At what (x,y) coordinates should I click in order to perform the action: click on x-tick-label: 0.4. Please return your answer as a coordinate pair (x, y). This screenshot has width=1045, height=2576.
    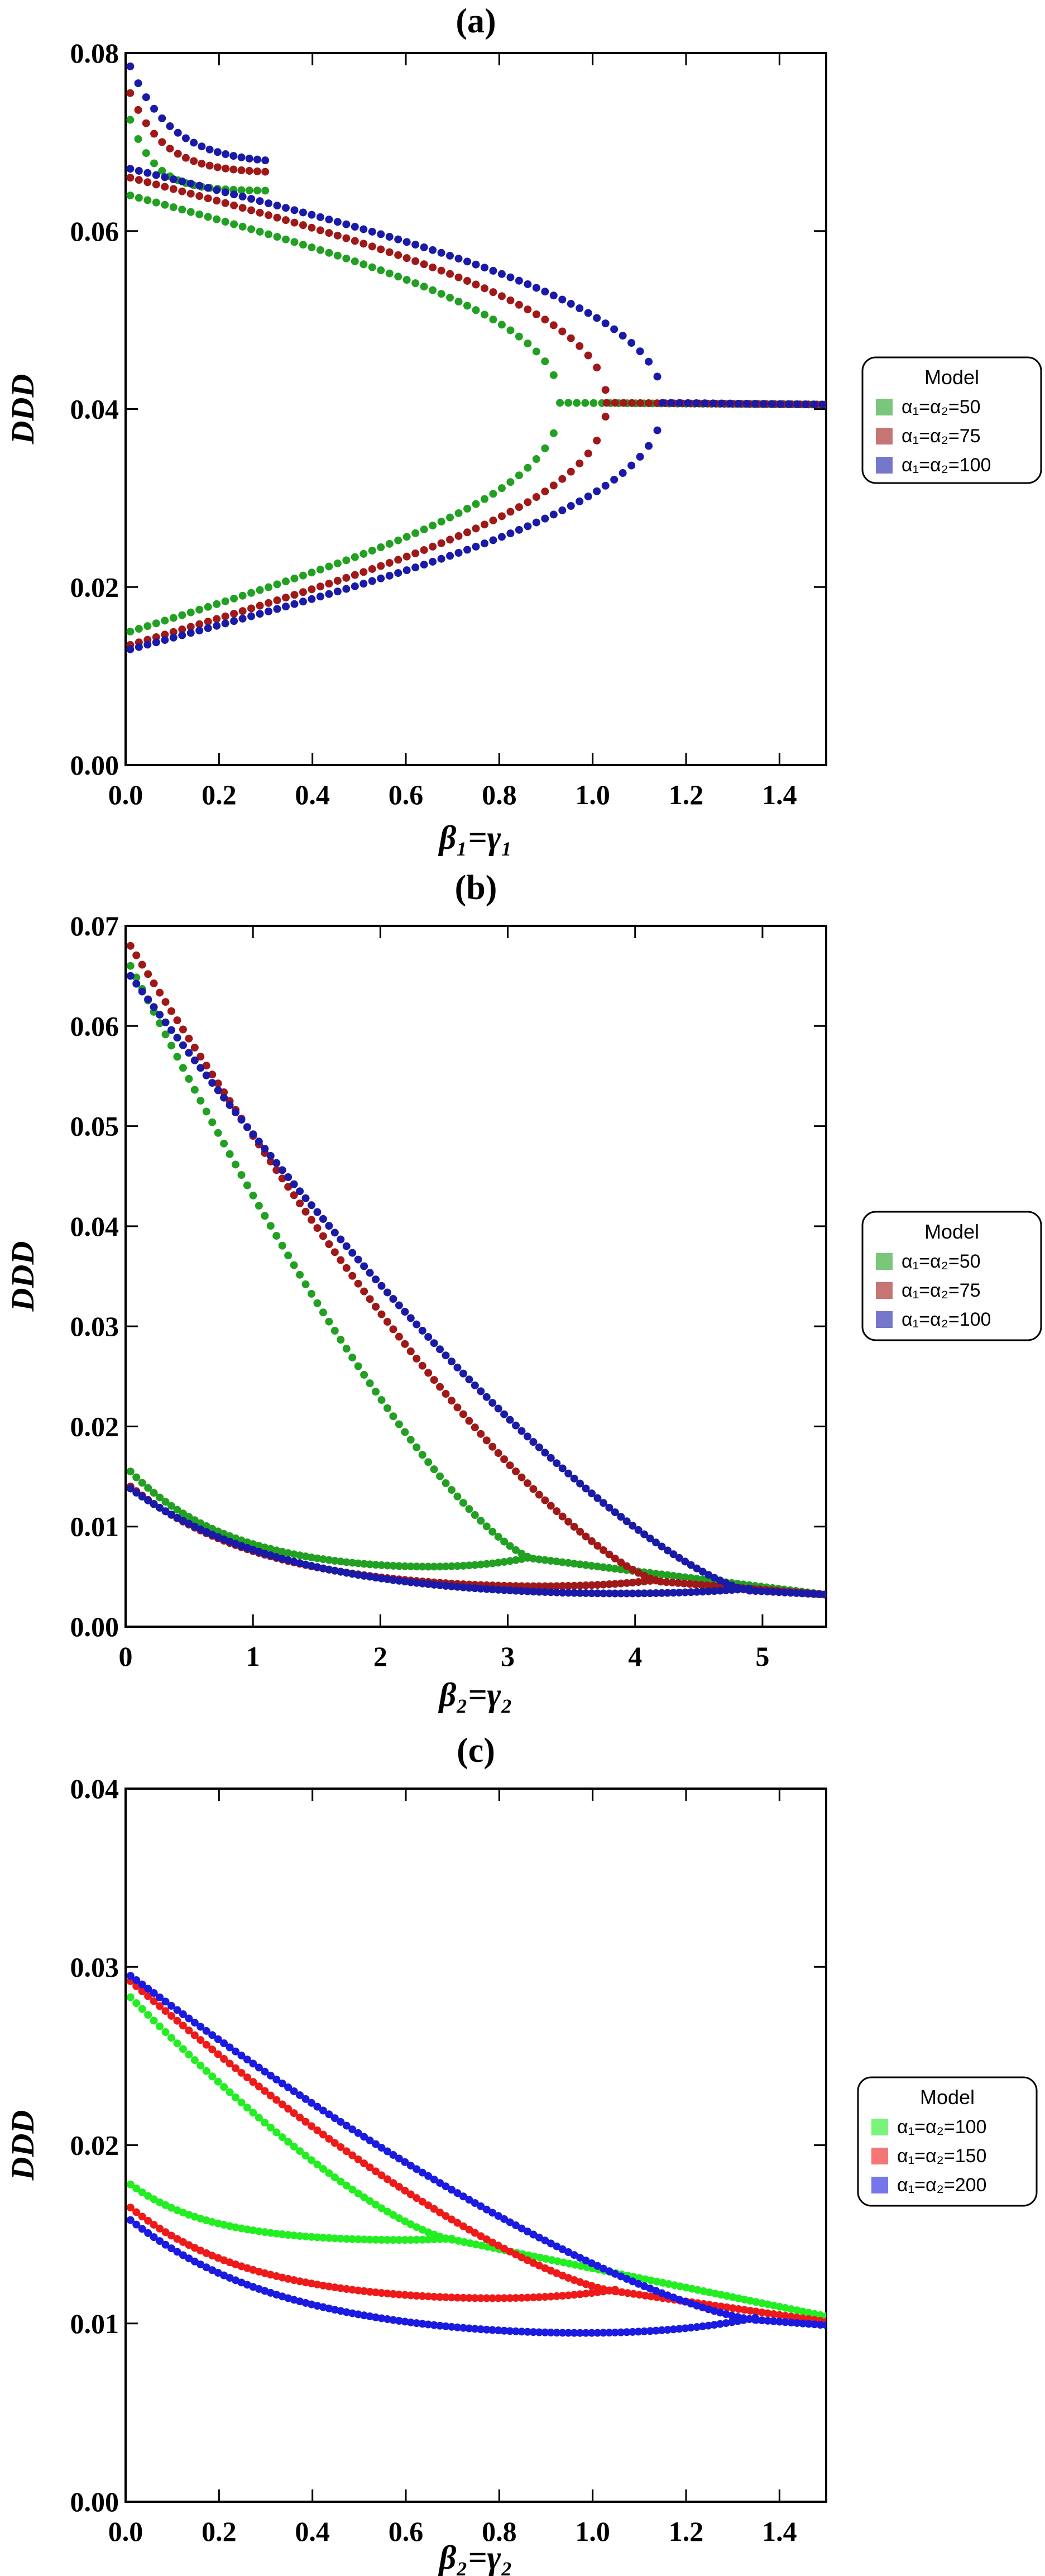
    Looking at the image, I should click on (312, 2532).